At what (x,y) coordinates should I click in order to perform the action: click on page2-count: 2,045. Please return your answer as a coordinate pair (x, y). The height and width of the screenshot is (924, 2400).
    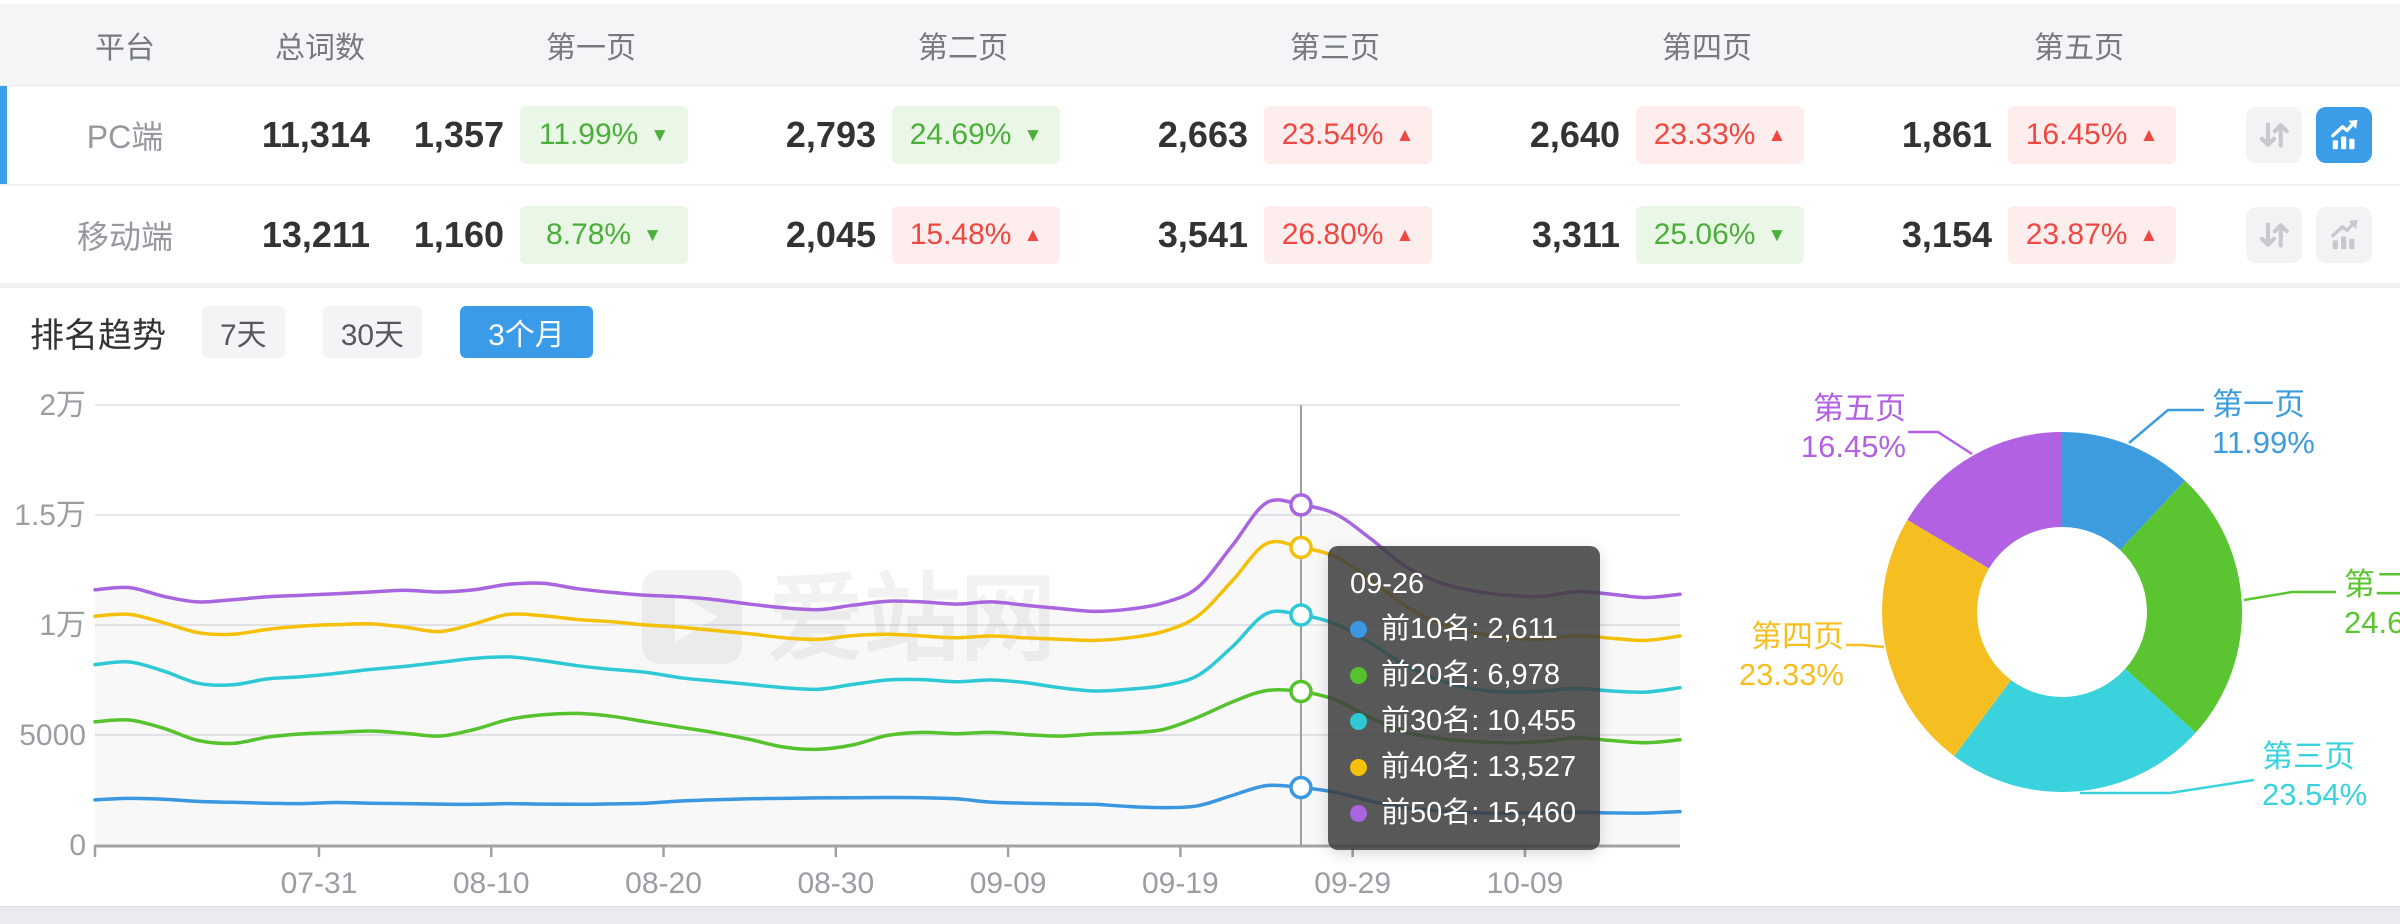
    Looking at the image, I should click on (830, 234).